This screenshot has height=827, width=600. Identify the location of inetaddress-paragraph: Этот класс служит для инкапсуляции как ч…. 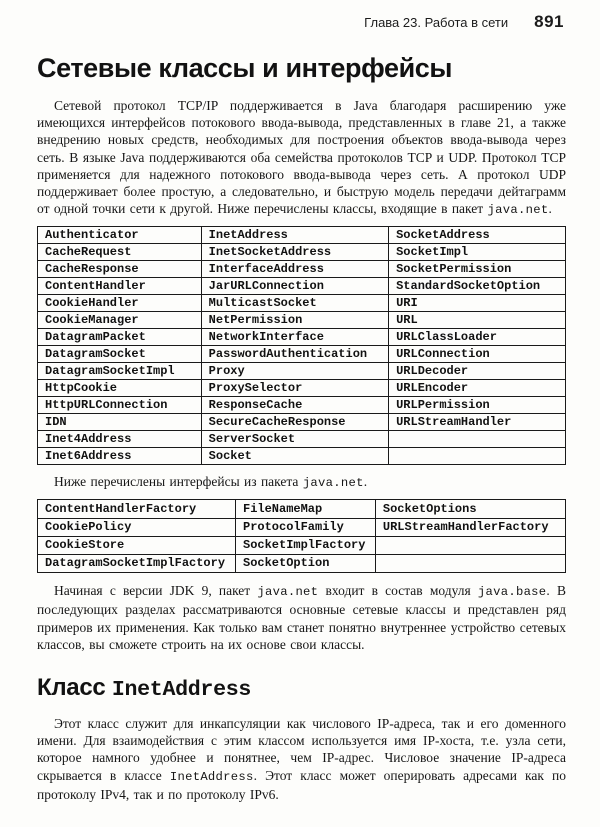
(301, 759).